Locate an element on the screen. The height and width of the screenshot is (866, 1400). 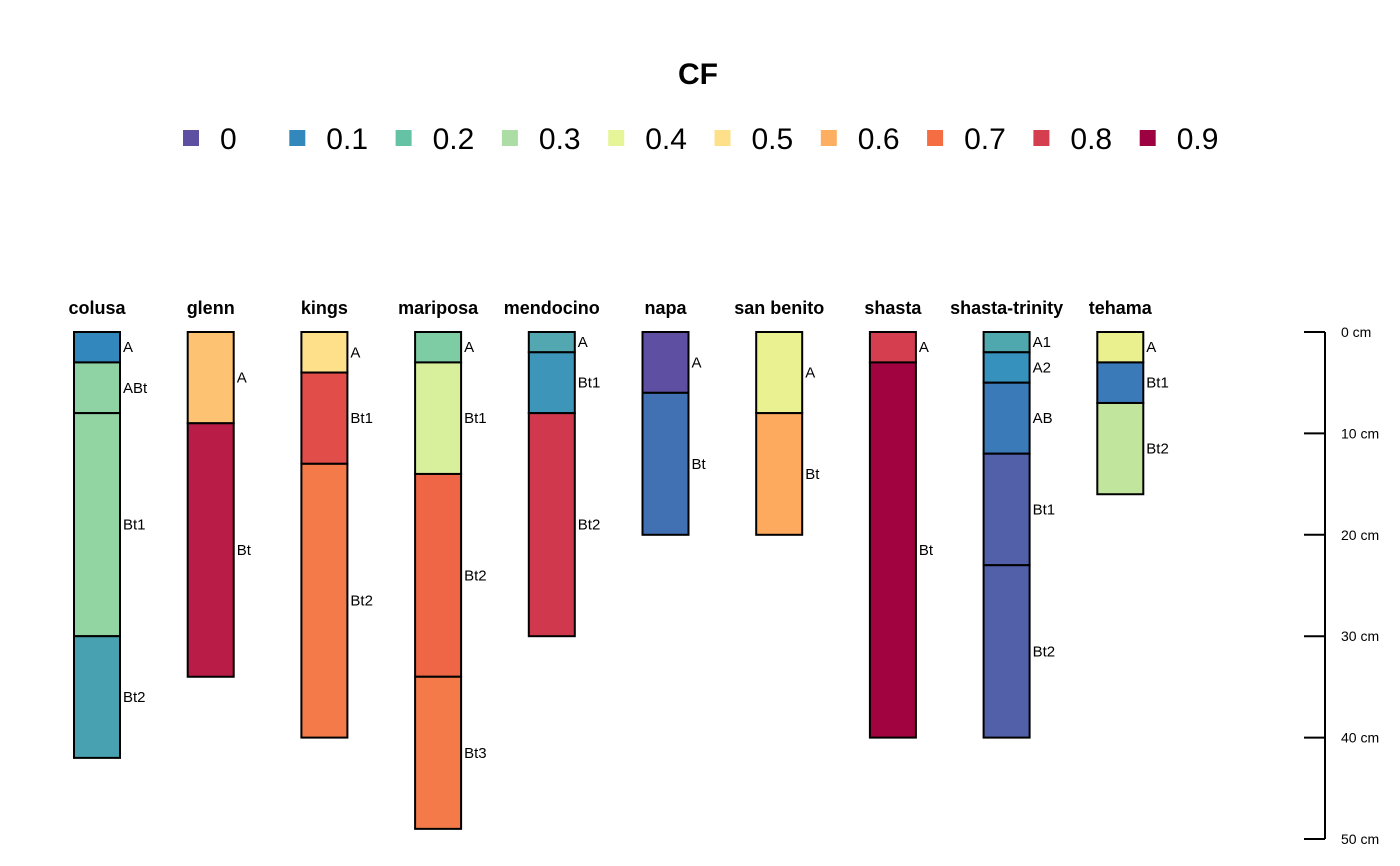
profile-name: kings is located at coordinates (324, 308).